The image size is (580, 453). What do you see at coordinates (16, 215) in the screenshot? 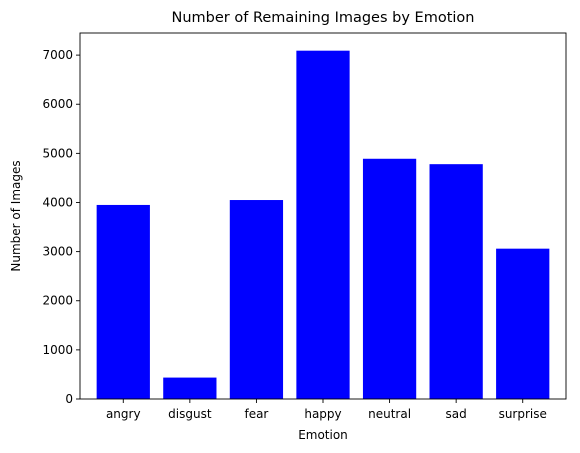
I see `y-axis-label: Number of Images` at bounding box center [16, 215].